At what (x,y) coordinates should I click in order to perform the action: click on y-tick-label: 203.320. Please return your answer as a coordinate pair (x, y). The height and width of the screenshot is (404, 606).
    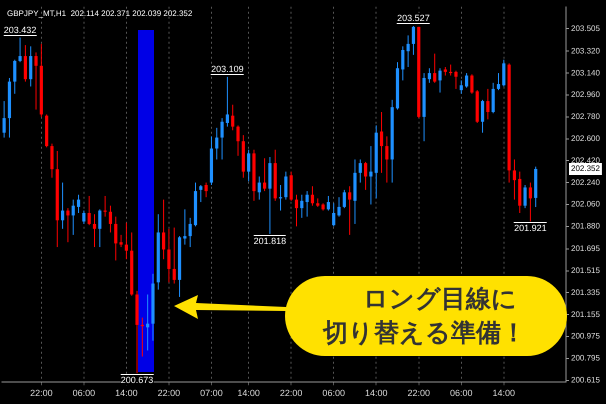
    Looking at the image, I should click on (585, 51).